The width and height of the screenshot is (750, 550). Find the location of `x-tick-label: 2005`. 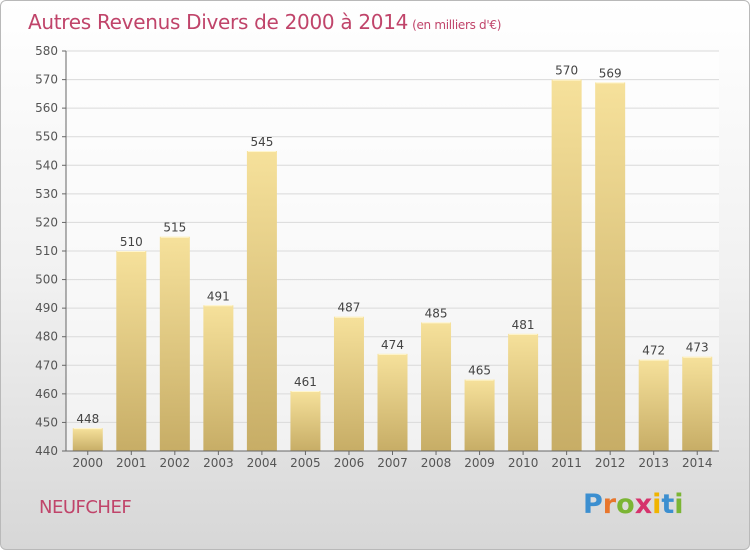

x-tick-label: 2005 is located at coordinates (305, 463).